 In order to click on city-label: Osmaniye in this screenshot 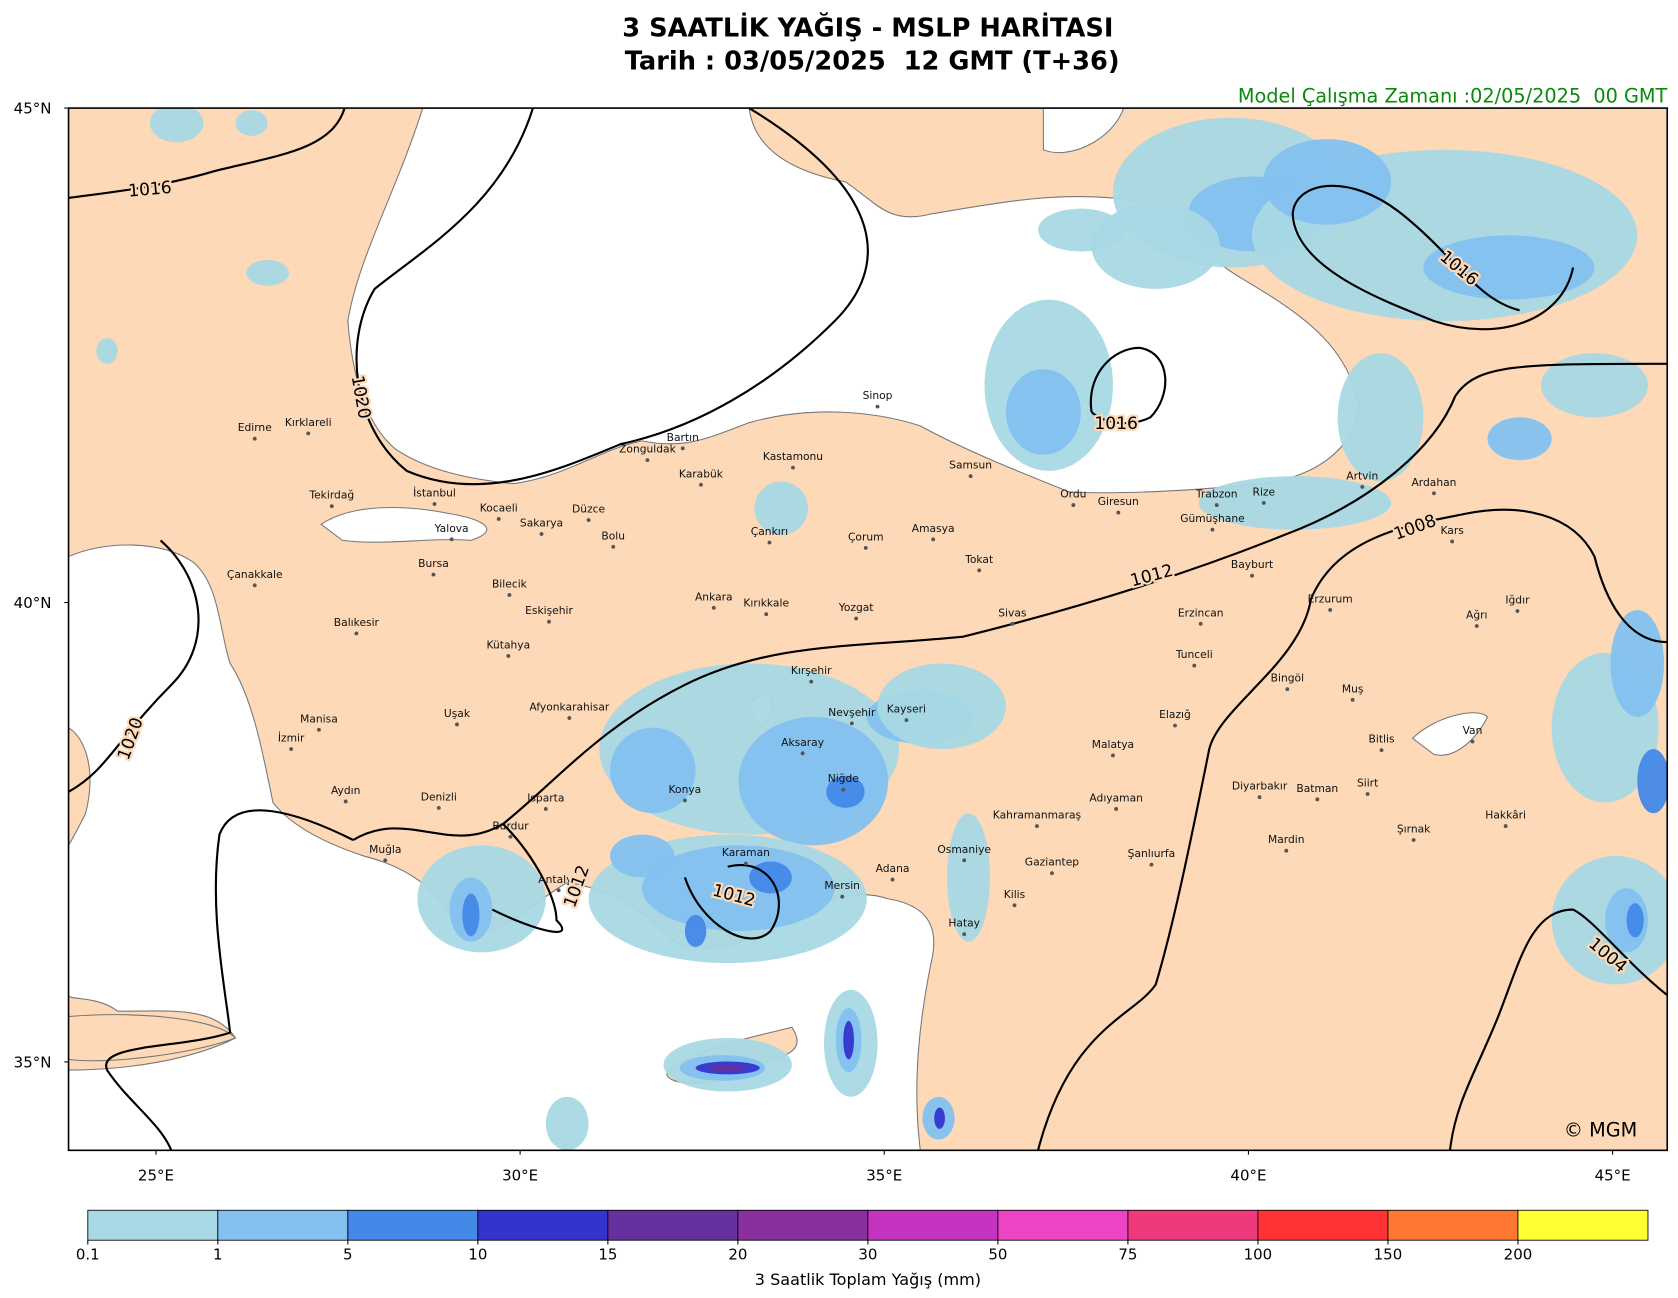, I will do `click(964, 849)`.